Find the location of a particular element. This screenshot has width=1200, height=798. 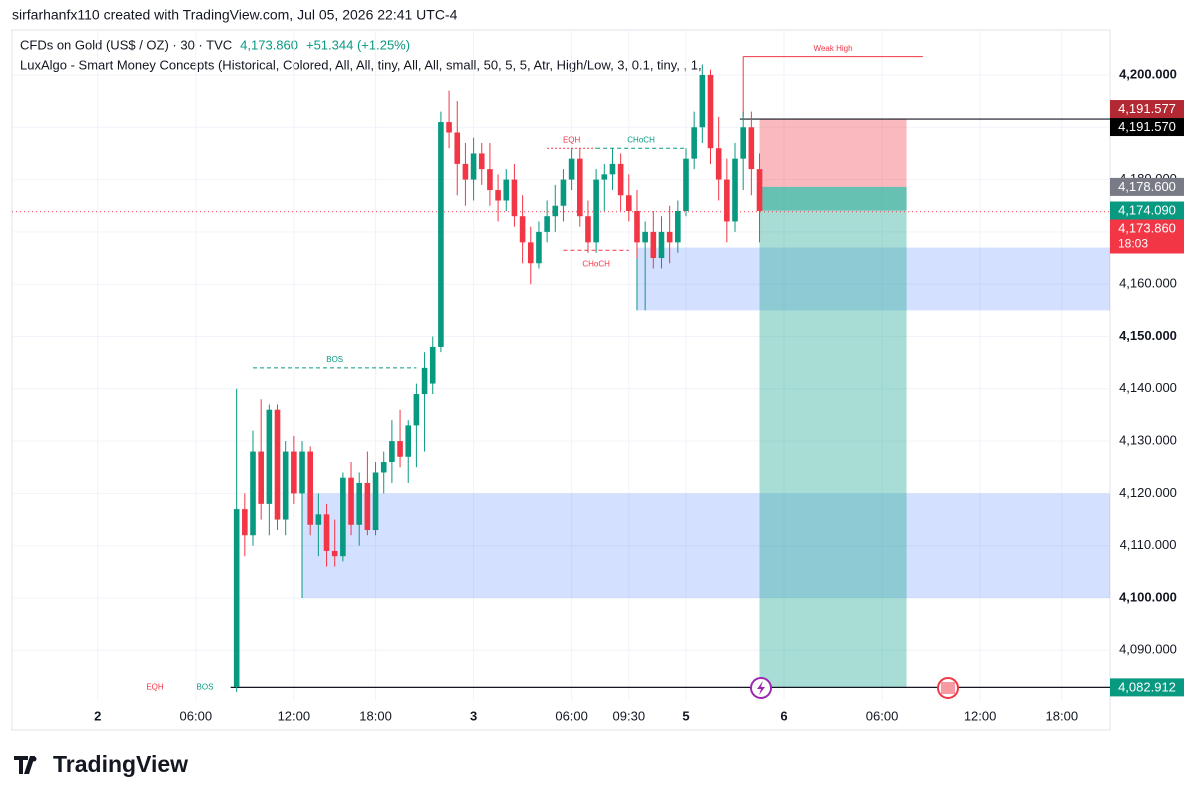

price-label: 4,191.577 is located at coordinates (1147, 108).